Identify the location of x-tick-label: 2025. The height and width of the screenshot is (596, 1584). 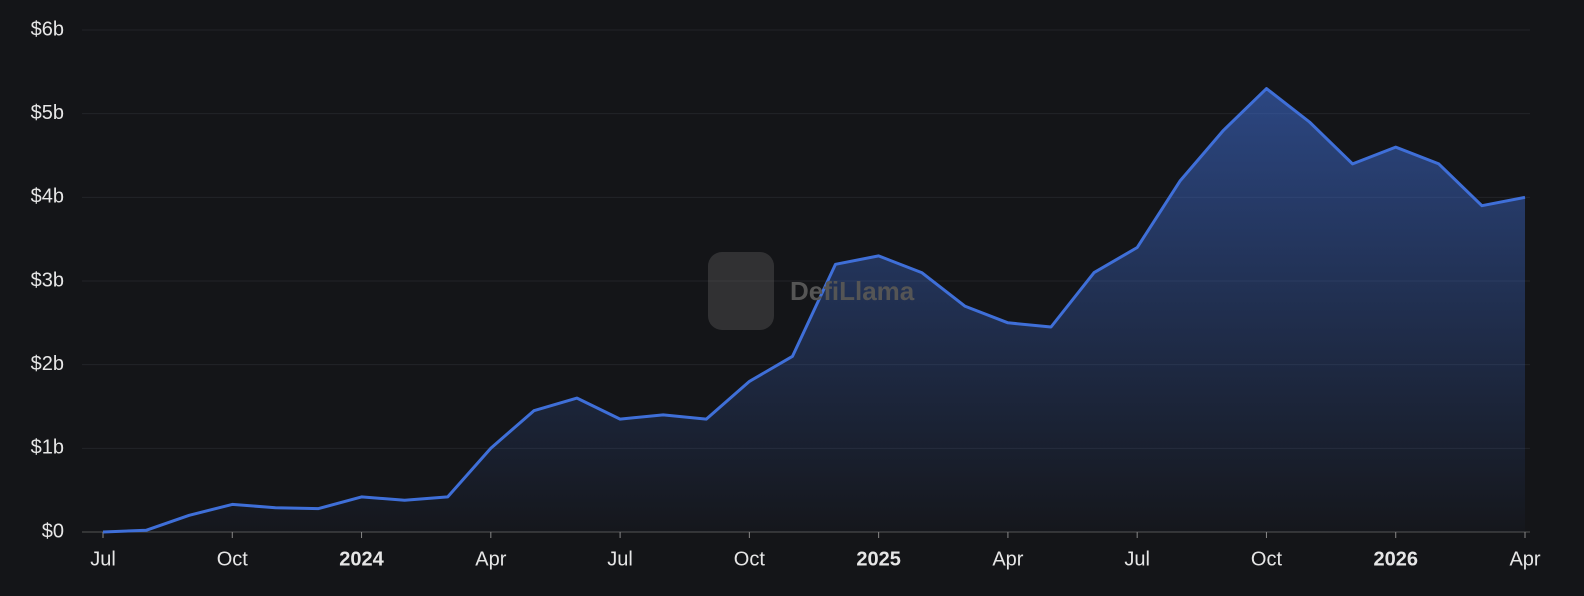
(878, 559).